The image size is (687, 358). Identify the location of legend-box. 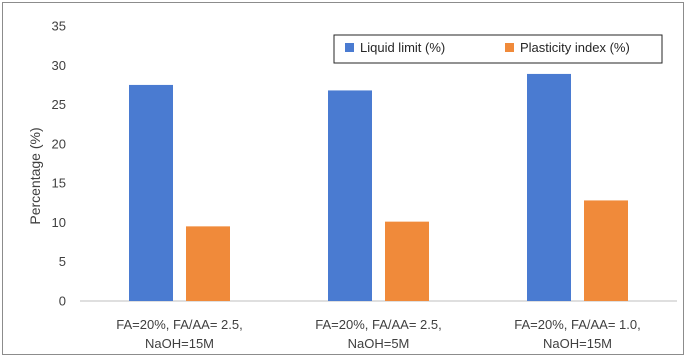
(498, 49).